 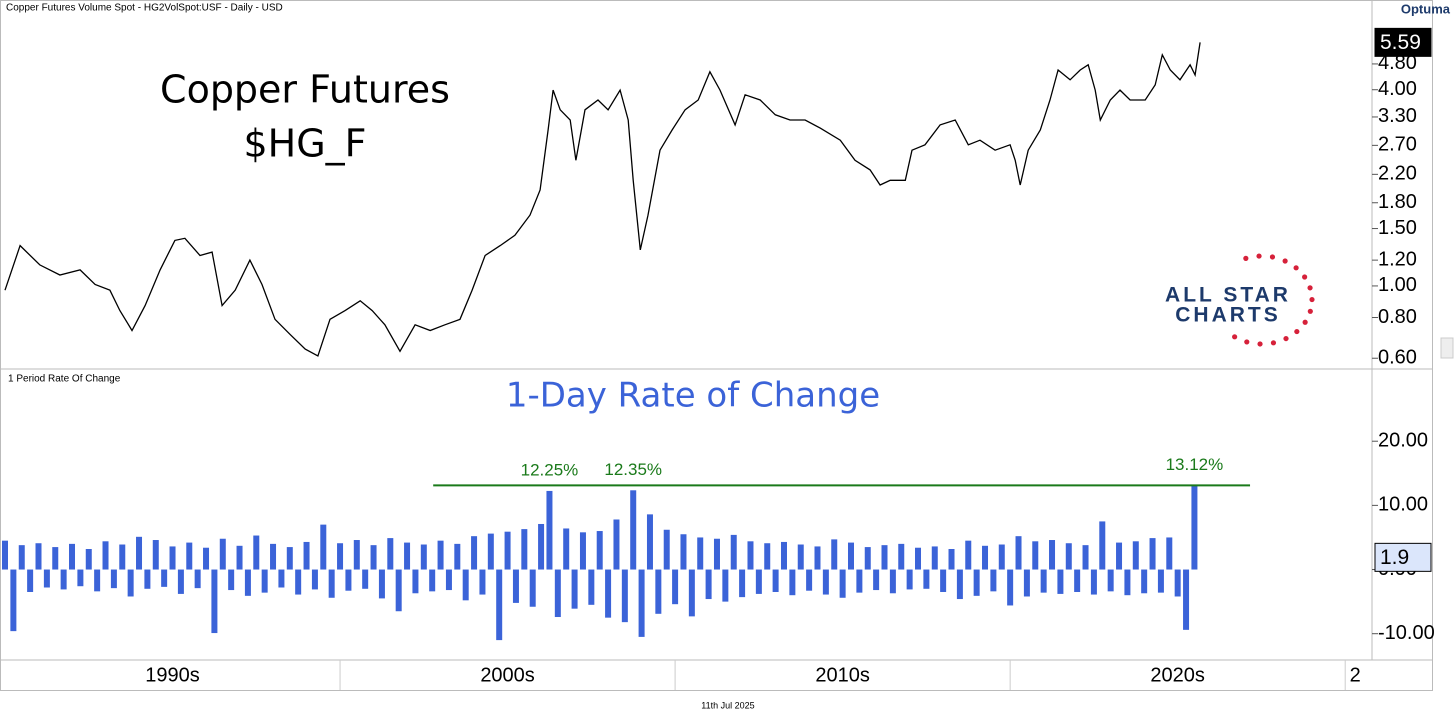 What do you see at coordinates (633, 469) in the screenshot?
I see `annotation: 12.35%` at bounding box center [633, 469].